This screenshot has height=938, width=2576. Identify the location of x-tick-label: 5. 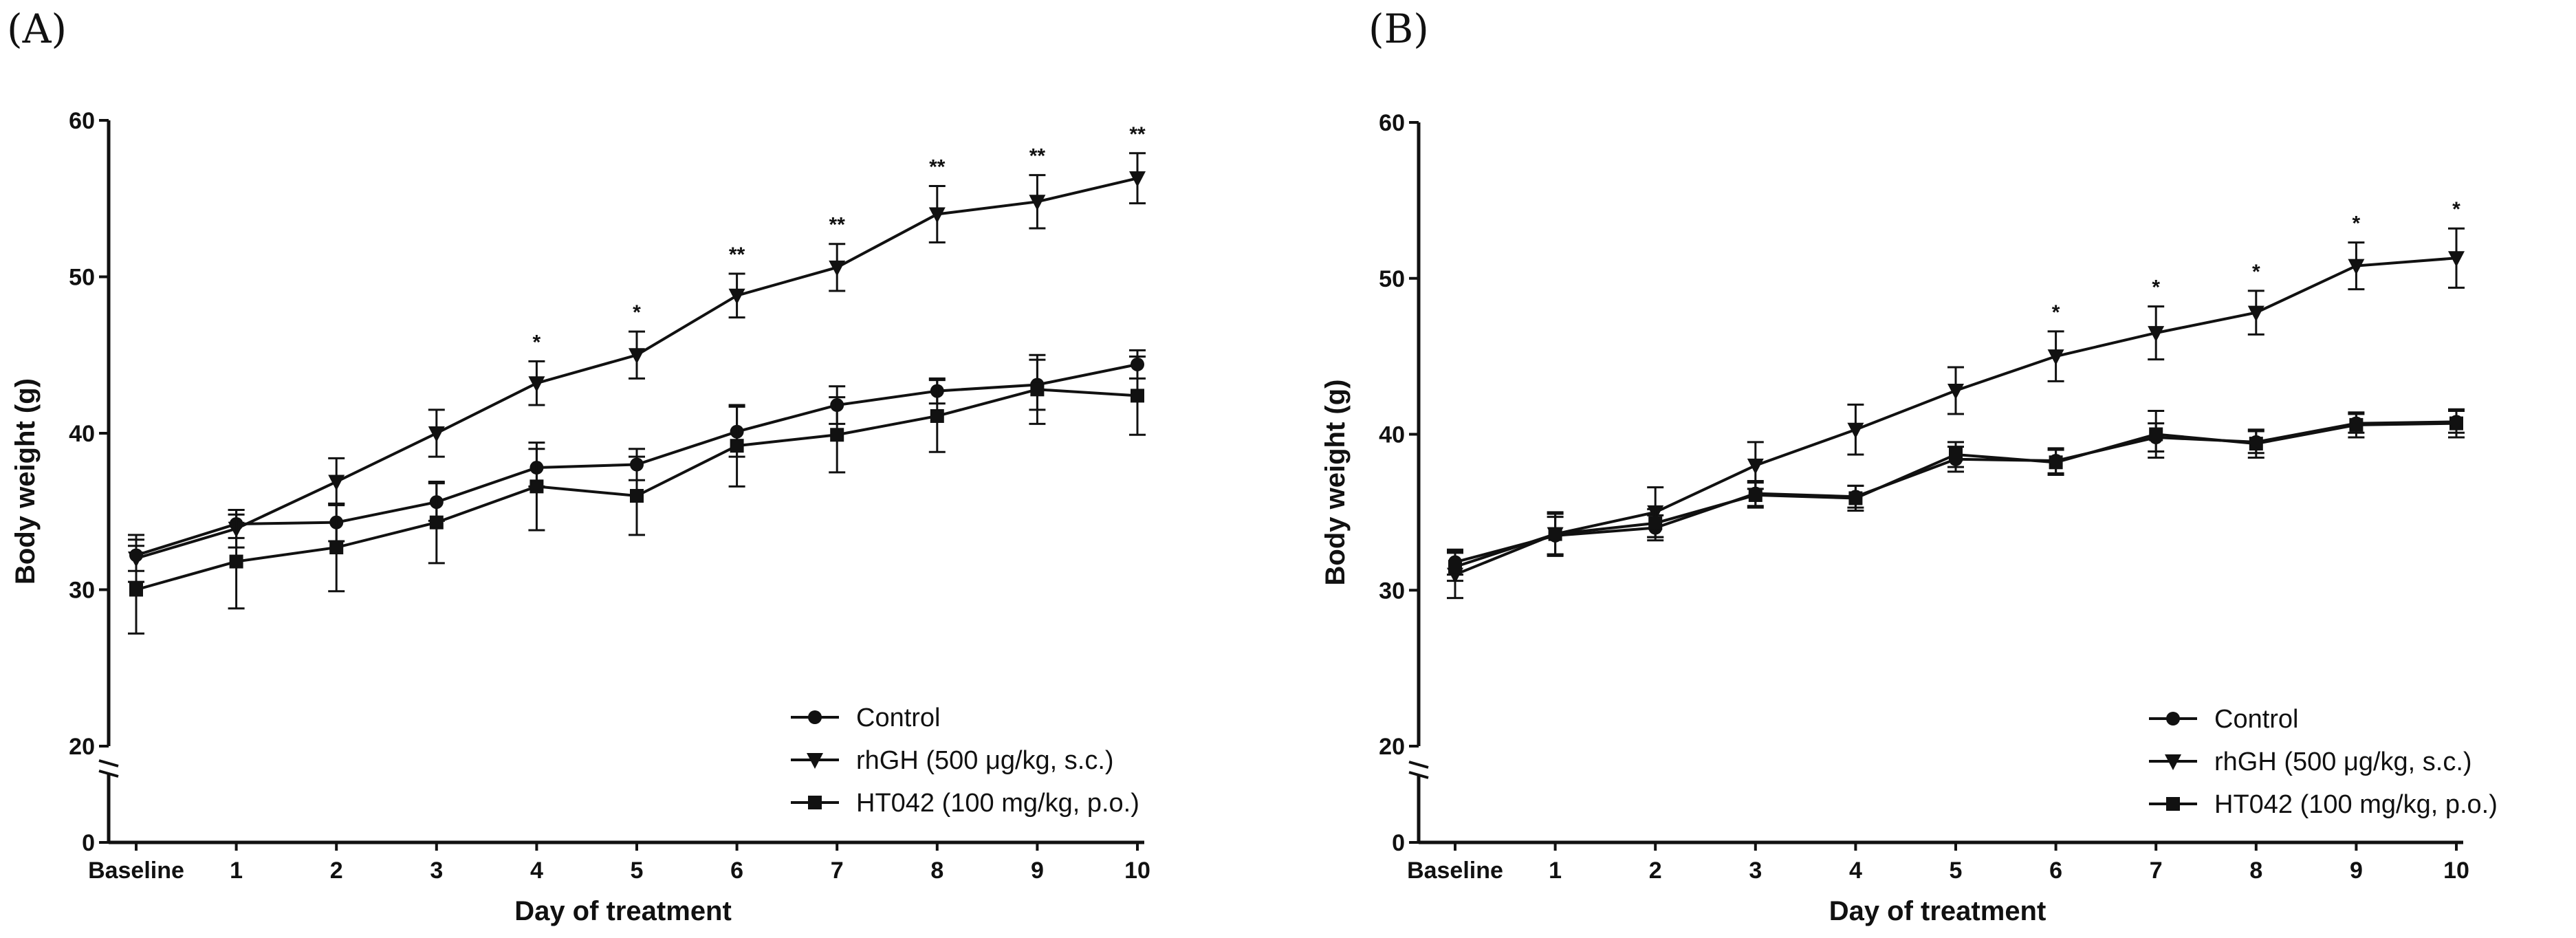
(637, 871).